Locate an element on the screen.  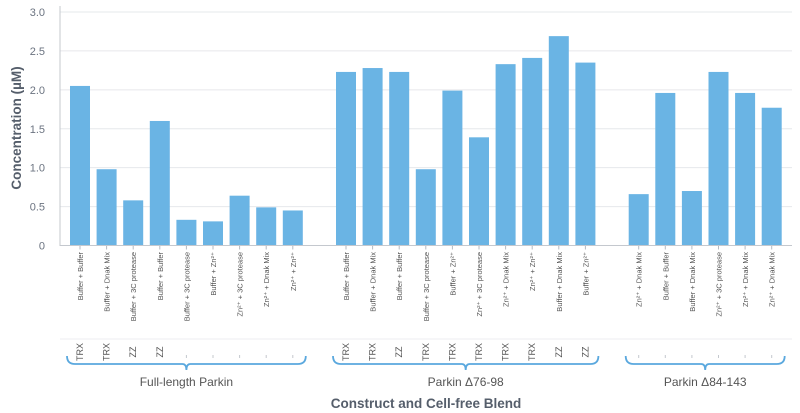
y-tick-label: 1.5 is located at coordinates (37, 130).